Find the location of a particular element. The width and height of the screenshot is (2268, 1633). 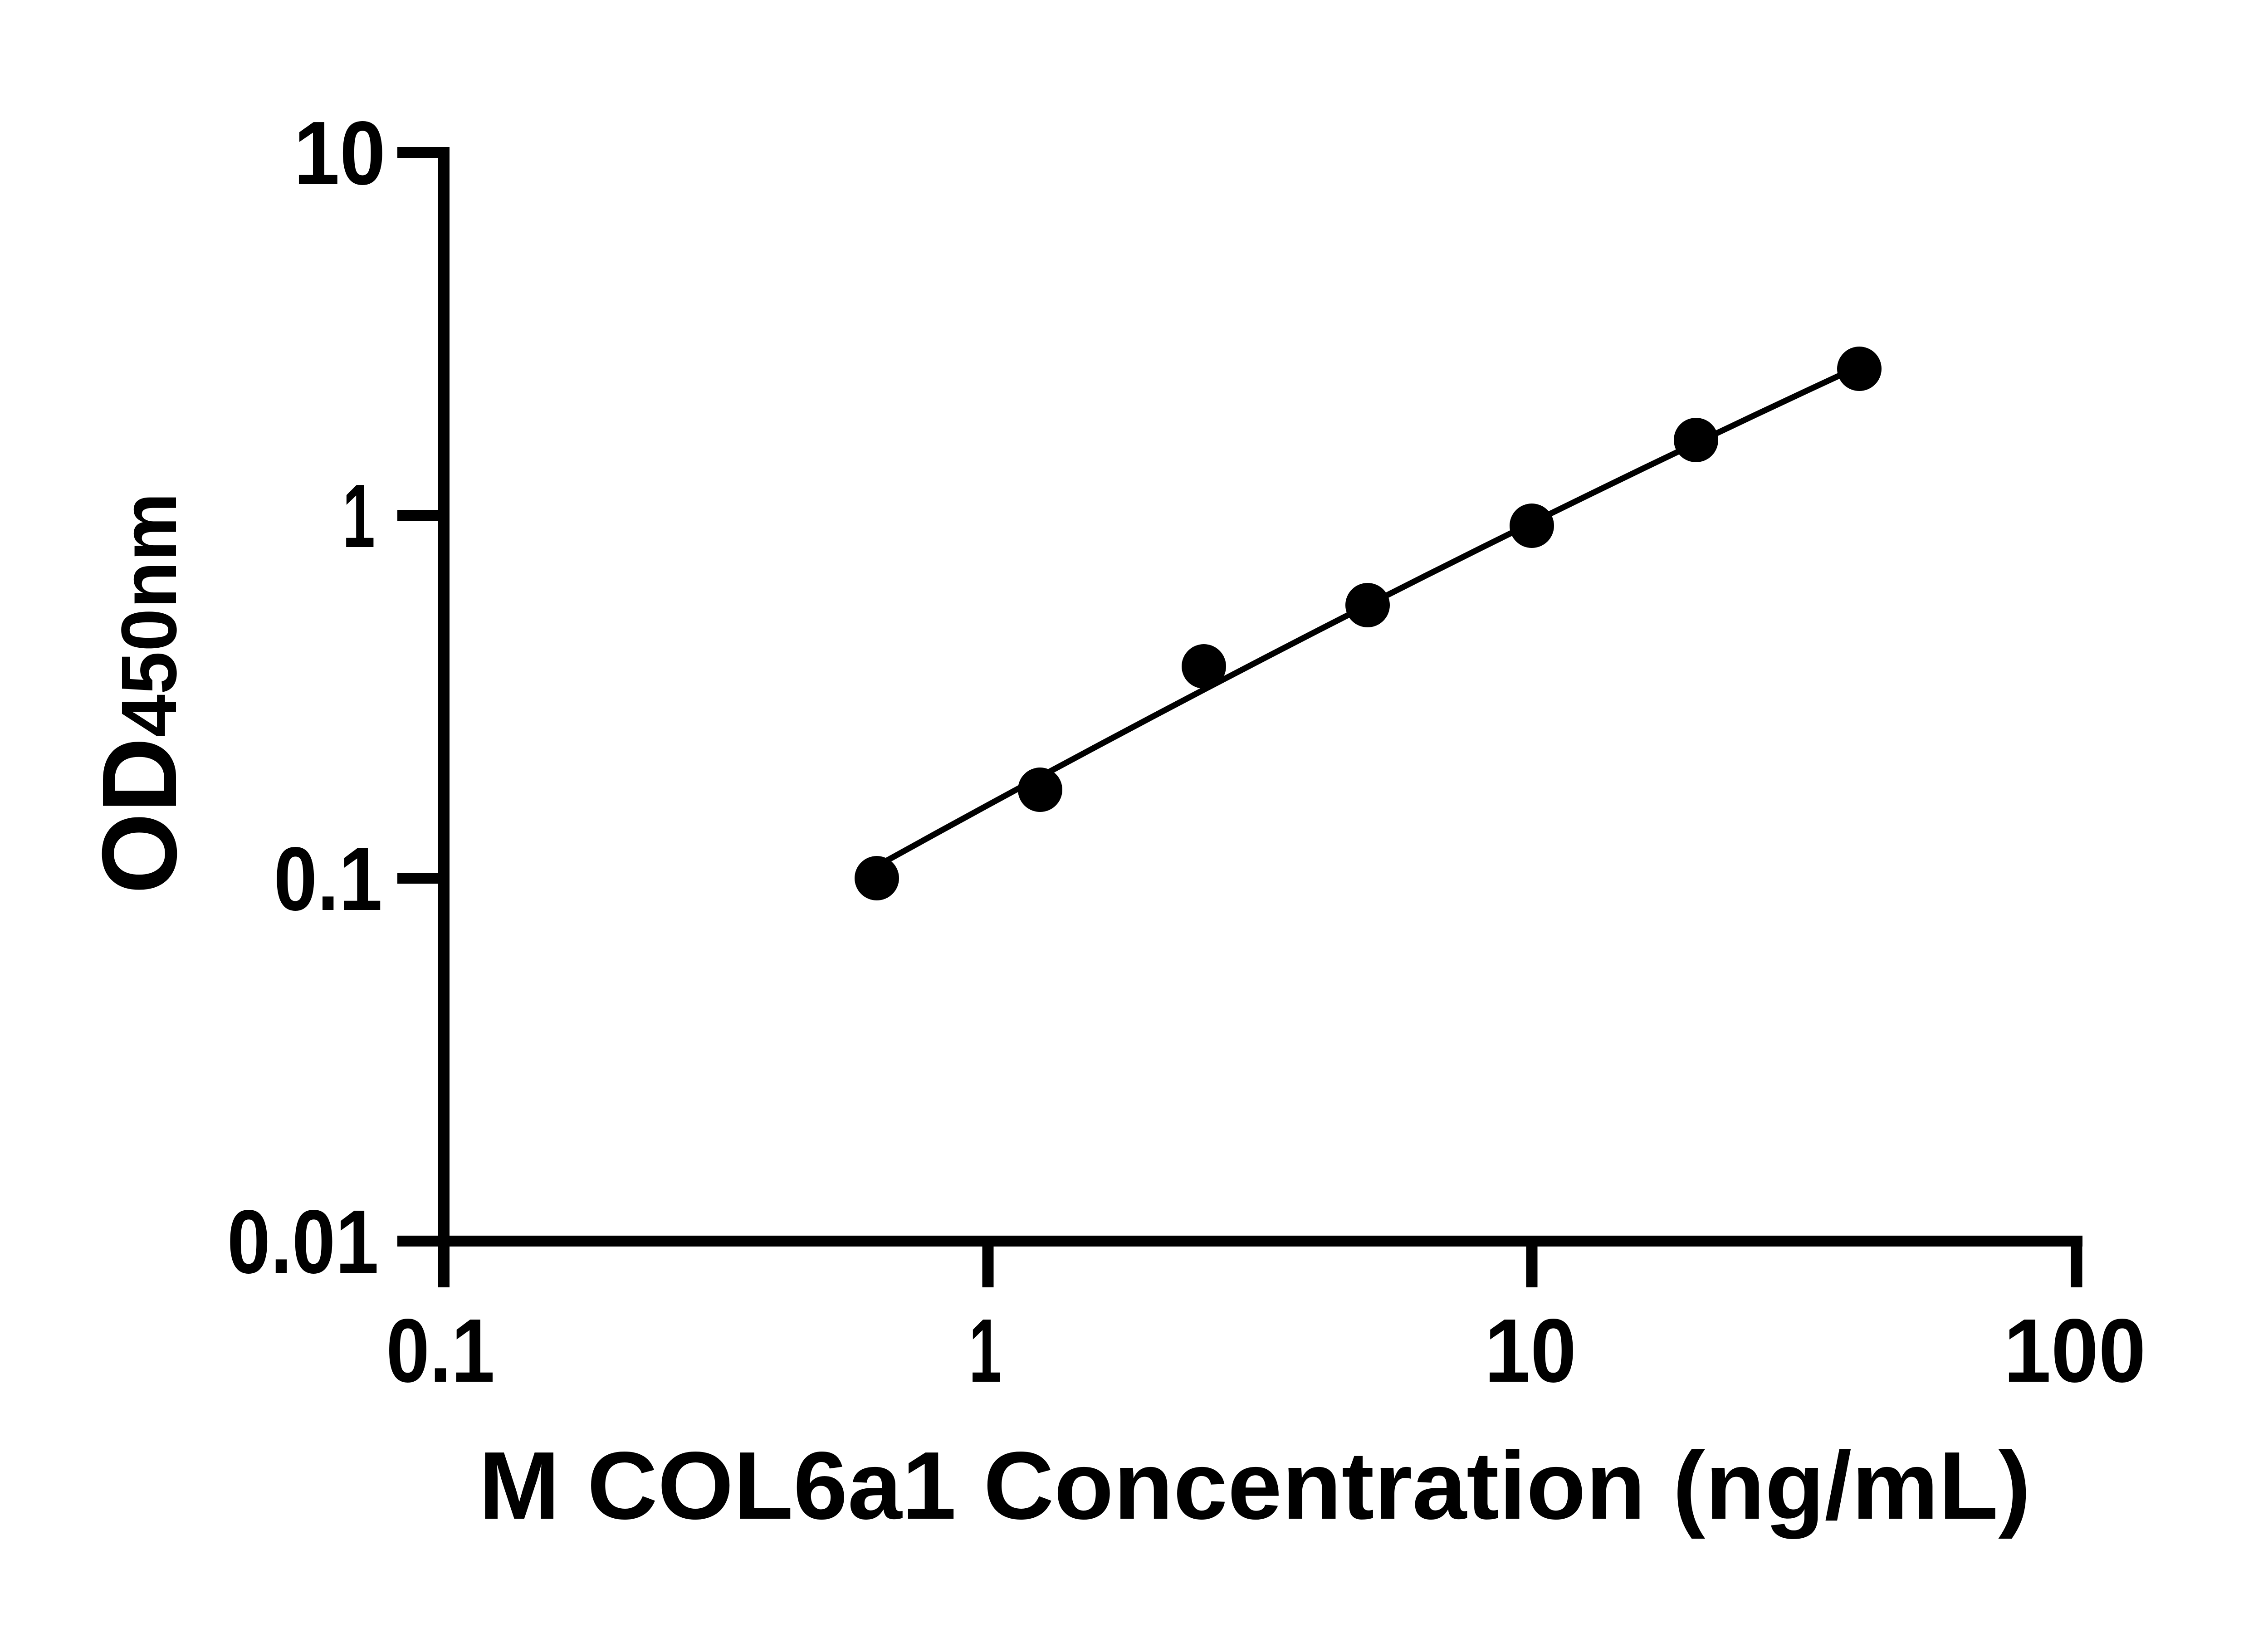

svg-text: 100 is located at coordinates (2075, 1351).